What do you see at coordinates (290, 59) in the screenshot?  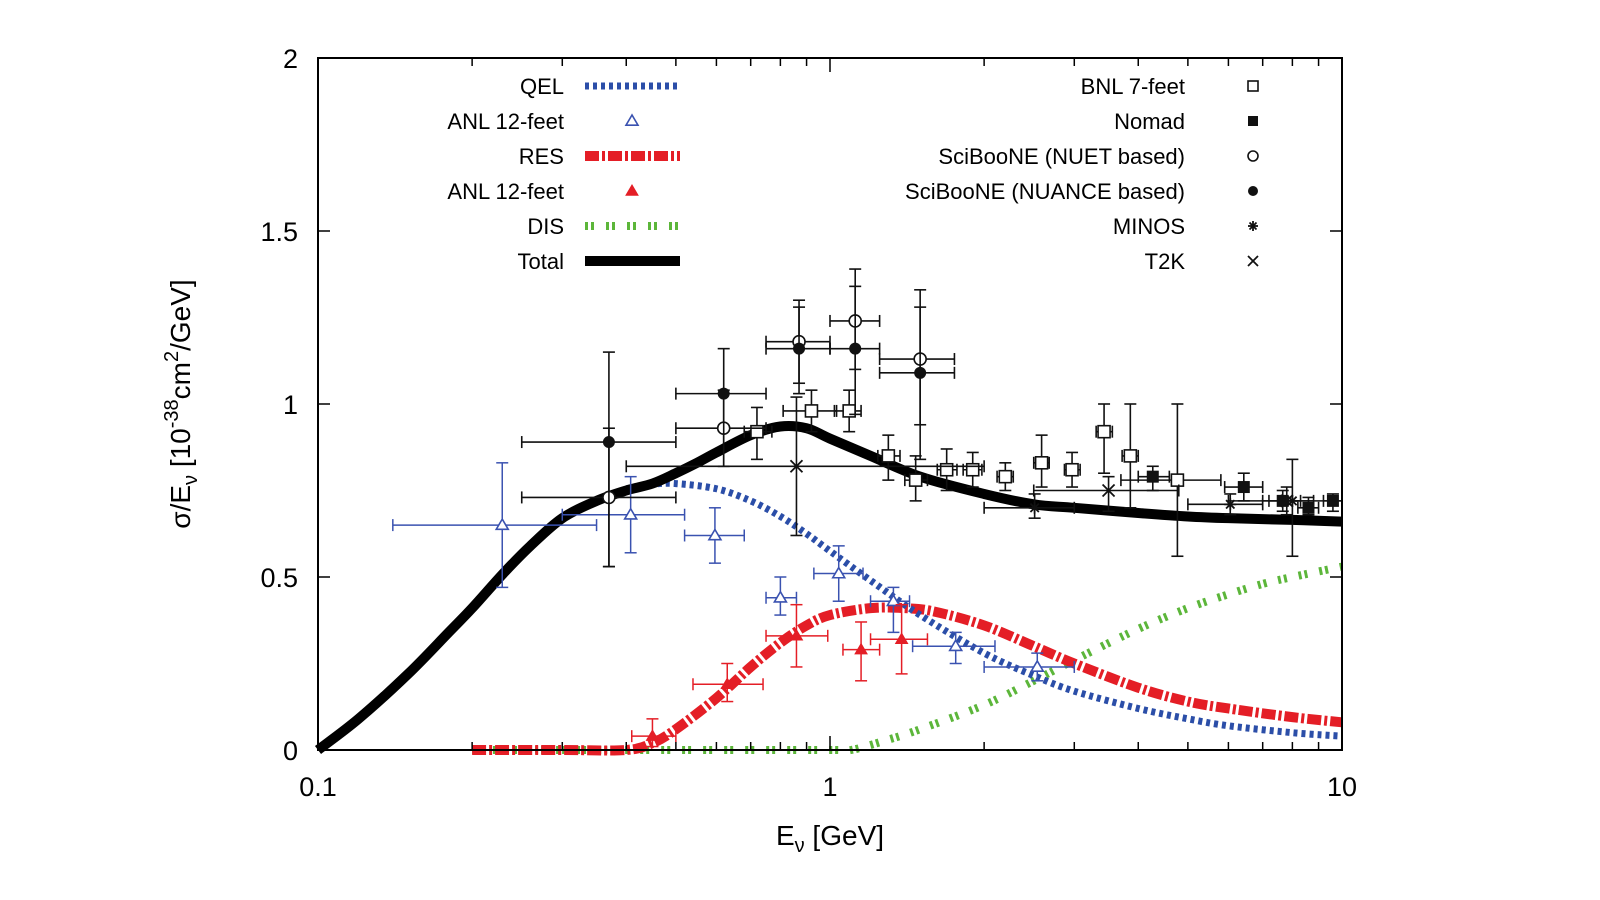 I see `y-tick-label: 2` at bounding box center [290, 59].